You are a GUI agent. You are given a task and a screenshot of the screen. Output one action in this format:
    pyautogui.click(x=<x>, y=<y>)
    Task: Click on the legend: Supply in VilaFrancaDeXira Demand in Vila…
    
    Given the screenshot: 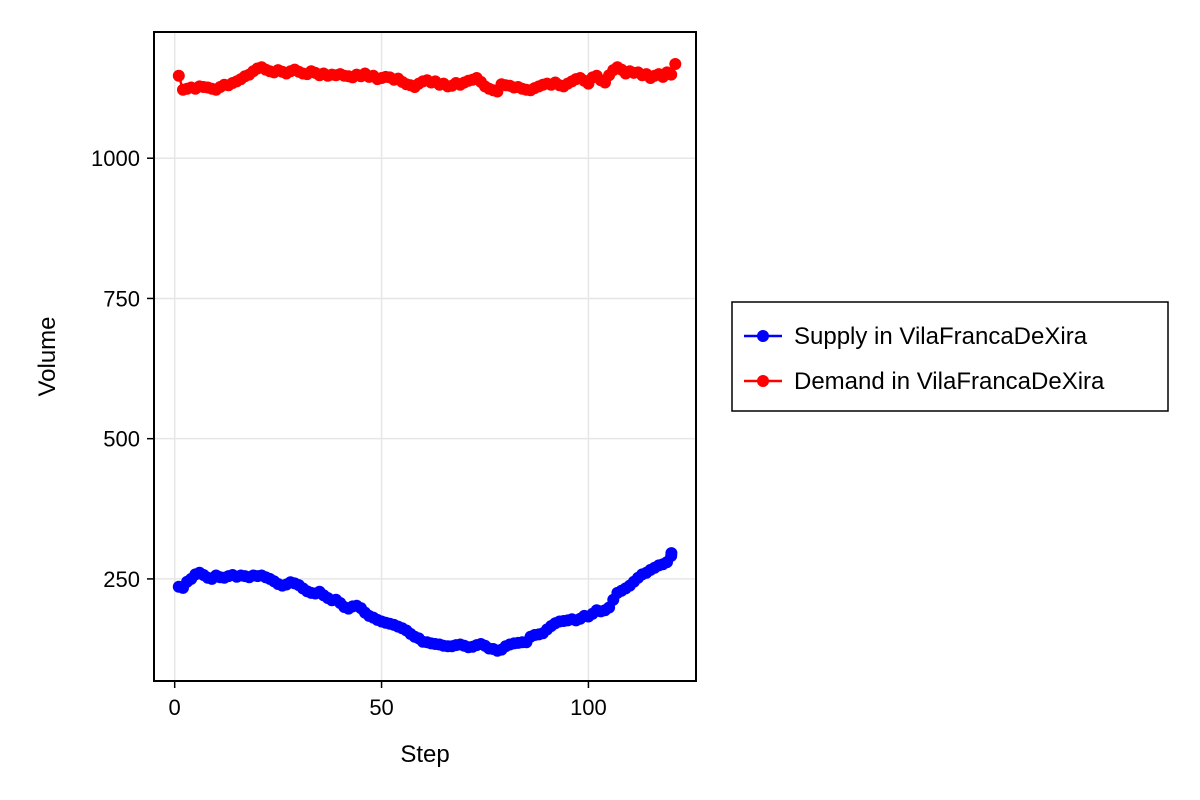 What is the action you would take?
    pyautogui.click(x=950, y=356)
    